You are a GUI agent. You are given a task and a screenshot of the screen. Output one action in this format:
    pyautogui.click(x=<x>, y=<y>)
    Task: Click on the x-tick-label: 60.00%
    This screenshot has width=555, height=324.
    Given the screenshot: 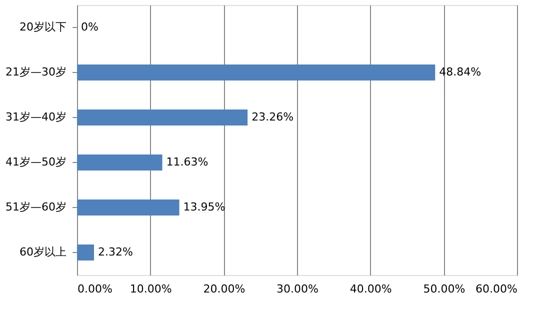 What is the action you would take?
    pyautogui.click(x=497, y=289)
    